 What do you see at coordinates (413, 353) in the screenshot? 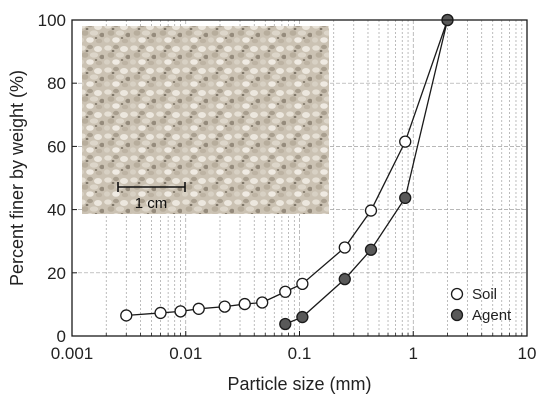
I see `x-tick-label: 1` at bounding box center [413, 353].